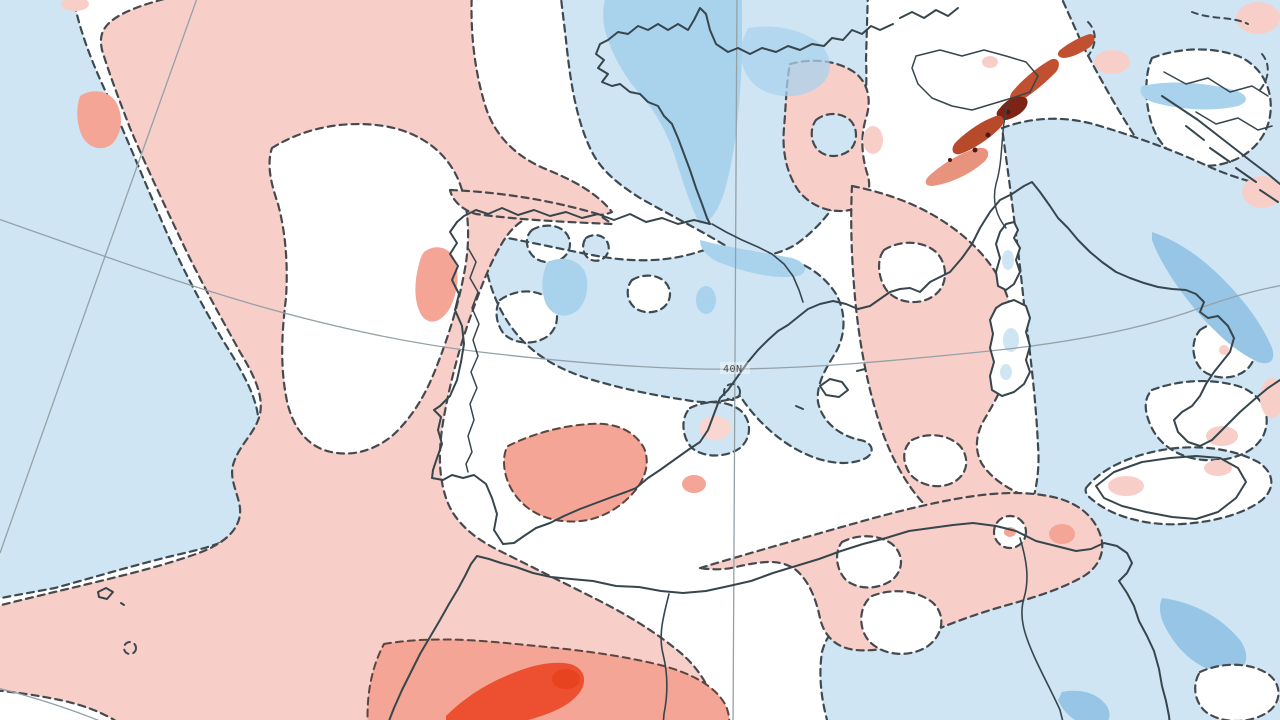  I want to click on portugal-andalusia-coastline, so click(467, 383).